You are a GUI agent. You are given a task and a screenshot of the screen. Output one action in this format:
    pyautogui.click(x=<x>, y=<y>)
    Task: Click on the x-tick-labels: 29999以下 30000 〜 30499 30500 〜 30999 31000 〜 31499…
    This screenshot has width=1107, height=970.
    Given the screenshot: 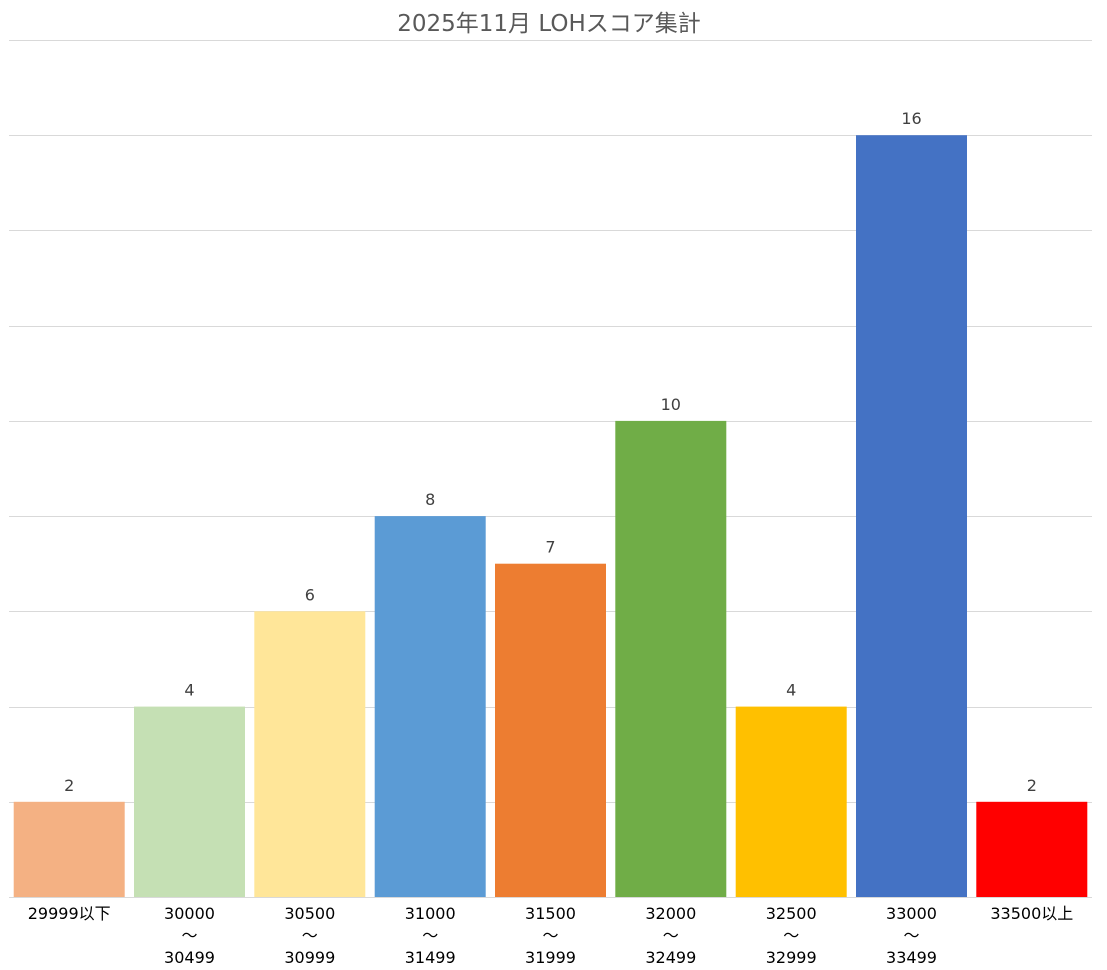 What is the action you would take?
    pyautogui.click(x=551, y=935)
    